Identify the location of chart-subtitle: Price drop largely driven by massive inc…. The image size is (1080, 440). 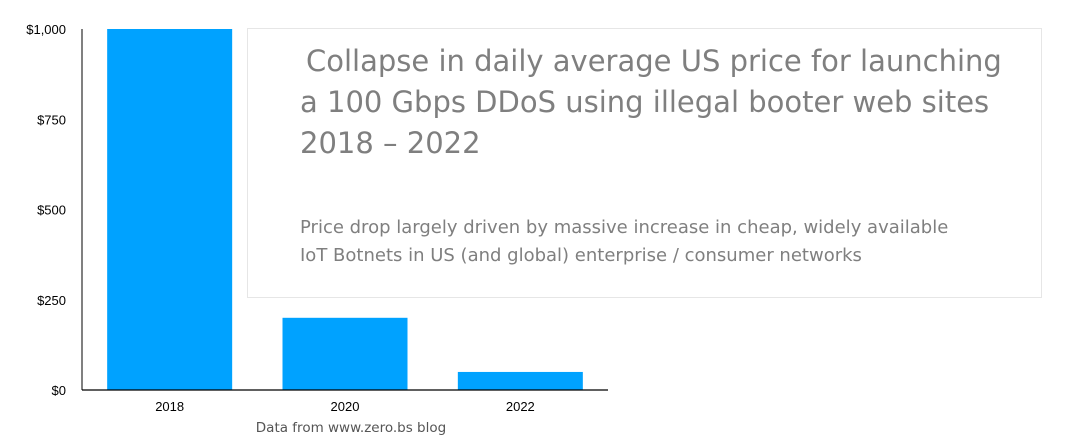
(667, 242).